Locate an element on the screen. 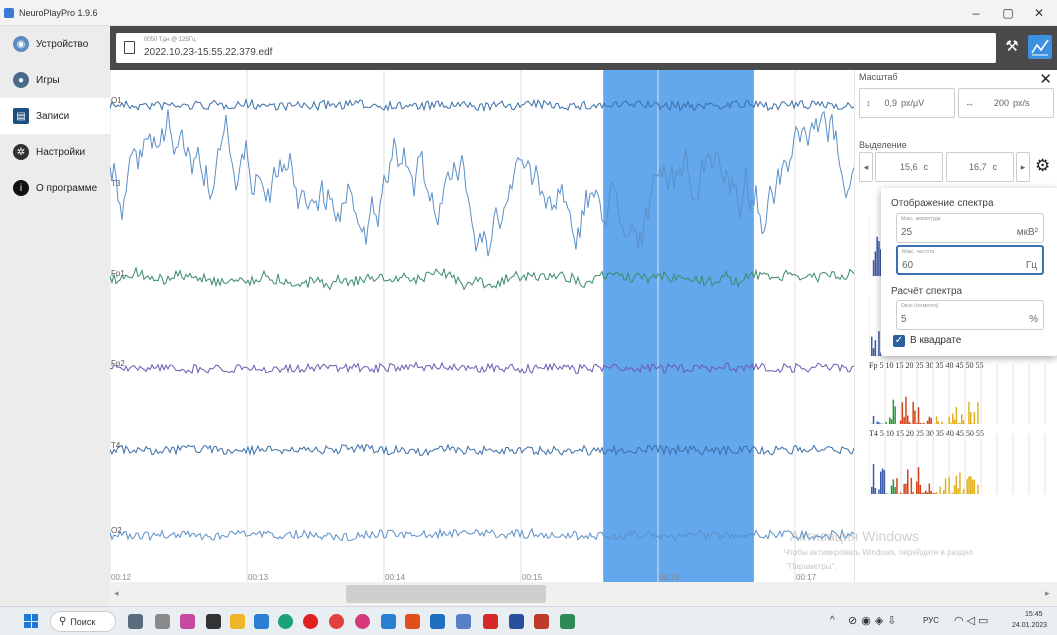 Image resolution: width=1057 pixels, height=635 pixels. channel-label: O2 is located at coordinates (116, 530).